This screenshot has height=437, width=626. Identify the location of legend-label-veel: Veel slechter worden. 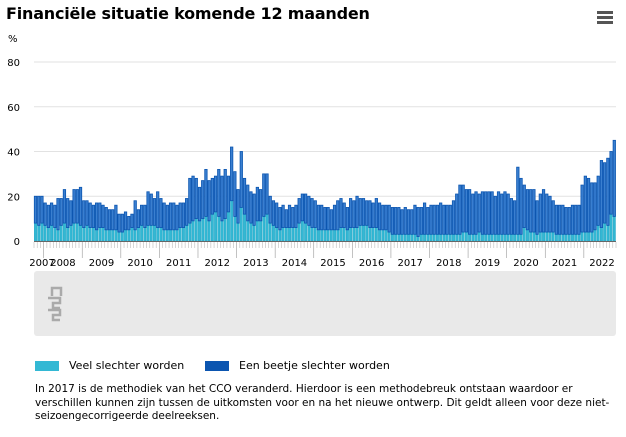
(127, 365).